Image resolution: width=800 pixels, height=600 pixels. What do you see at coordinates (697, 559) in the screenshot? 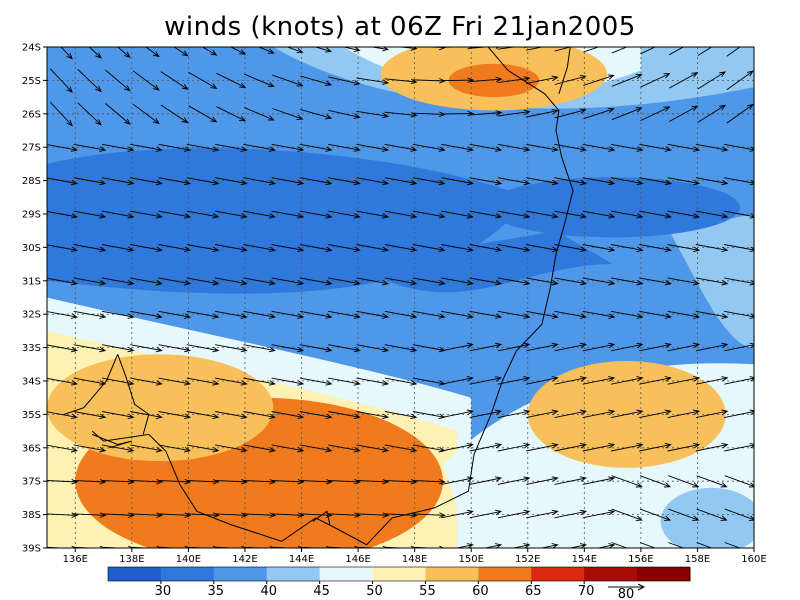
I see `x-tick-label: 158E` at bounding box center [697, 559].